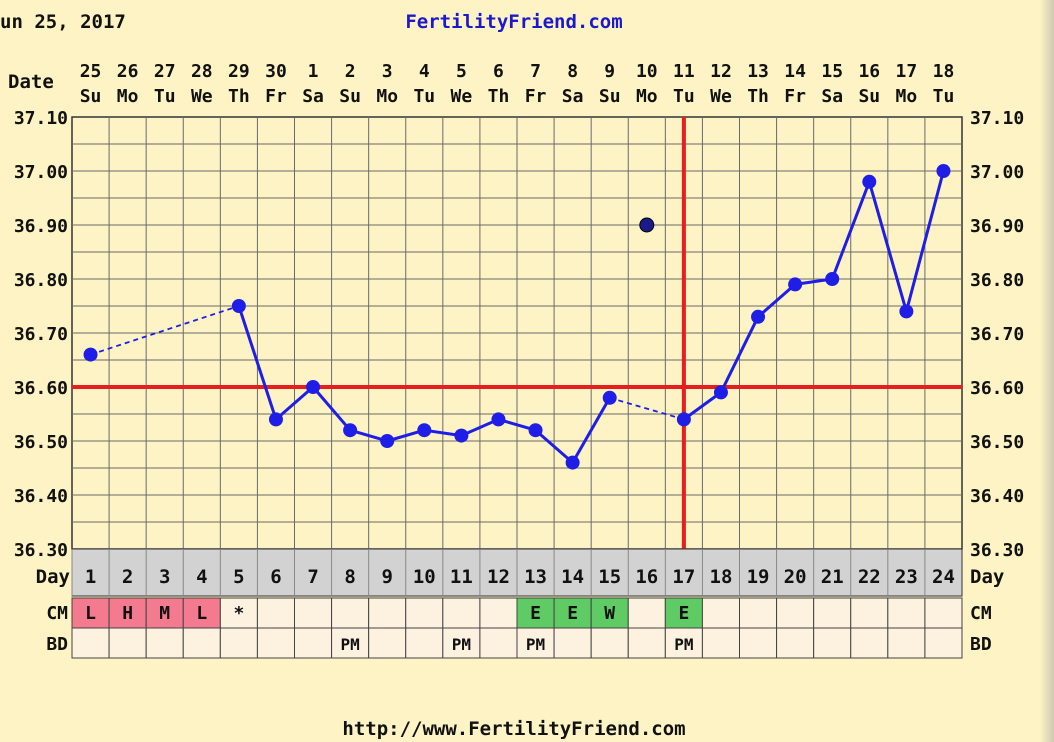 Image resolution: width=1054 pixels, height=742 pixels. I want to click on cycle-day-label: 20, so click(795, 577).